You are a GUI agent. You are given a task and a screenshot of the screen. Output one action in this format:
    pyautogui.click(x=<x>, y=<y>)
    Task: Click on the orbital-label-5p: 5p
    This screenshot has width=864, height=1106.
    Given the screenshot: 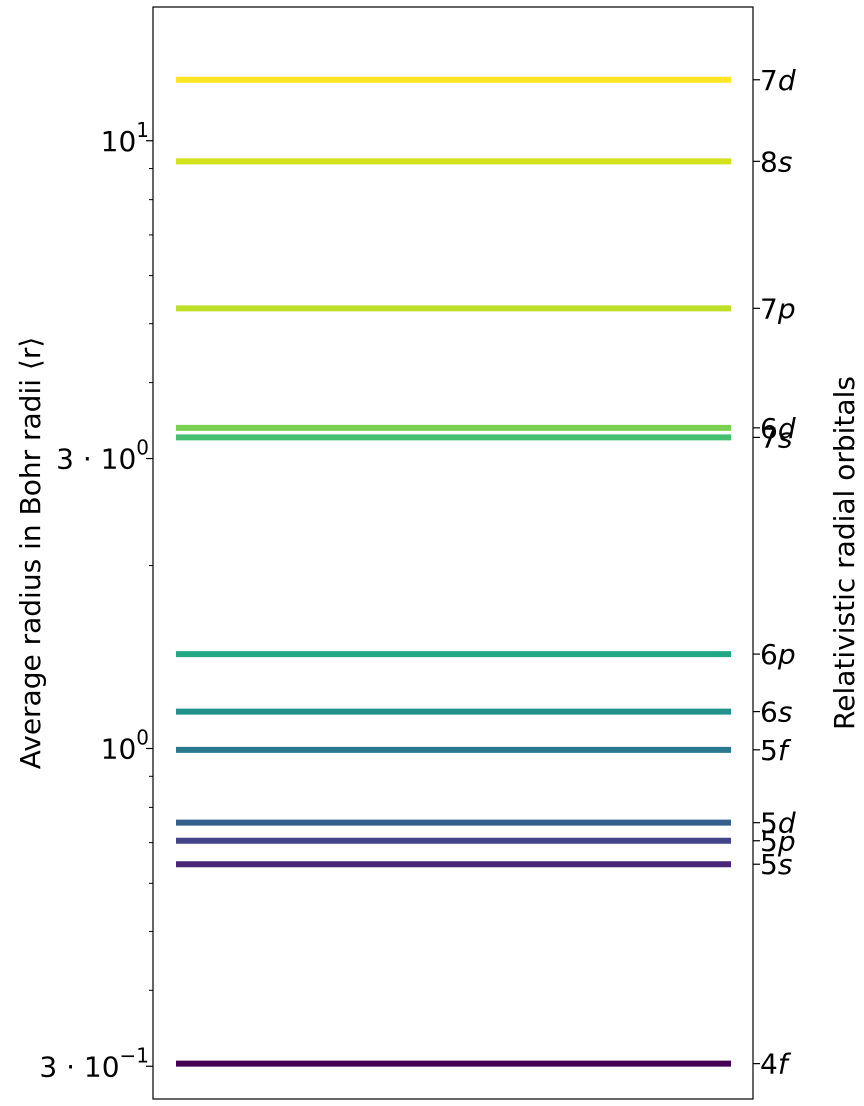 What is the action you would take?
    pyautogui.click(x=778, y=841)
    